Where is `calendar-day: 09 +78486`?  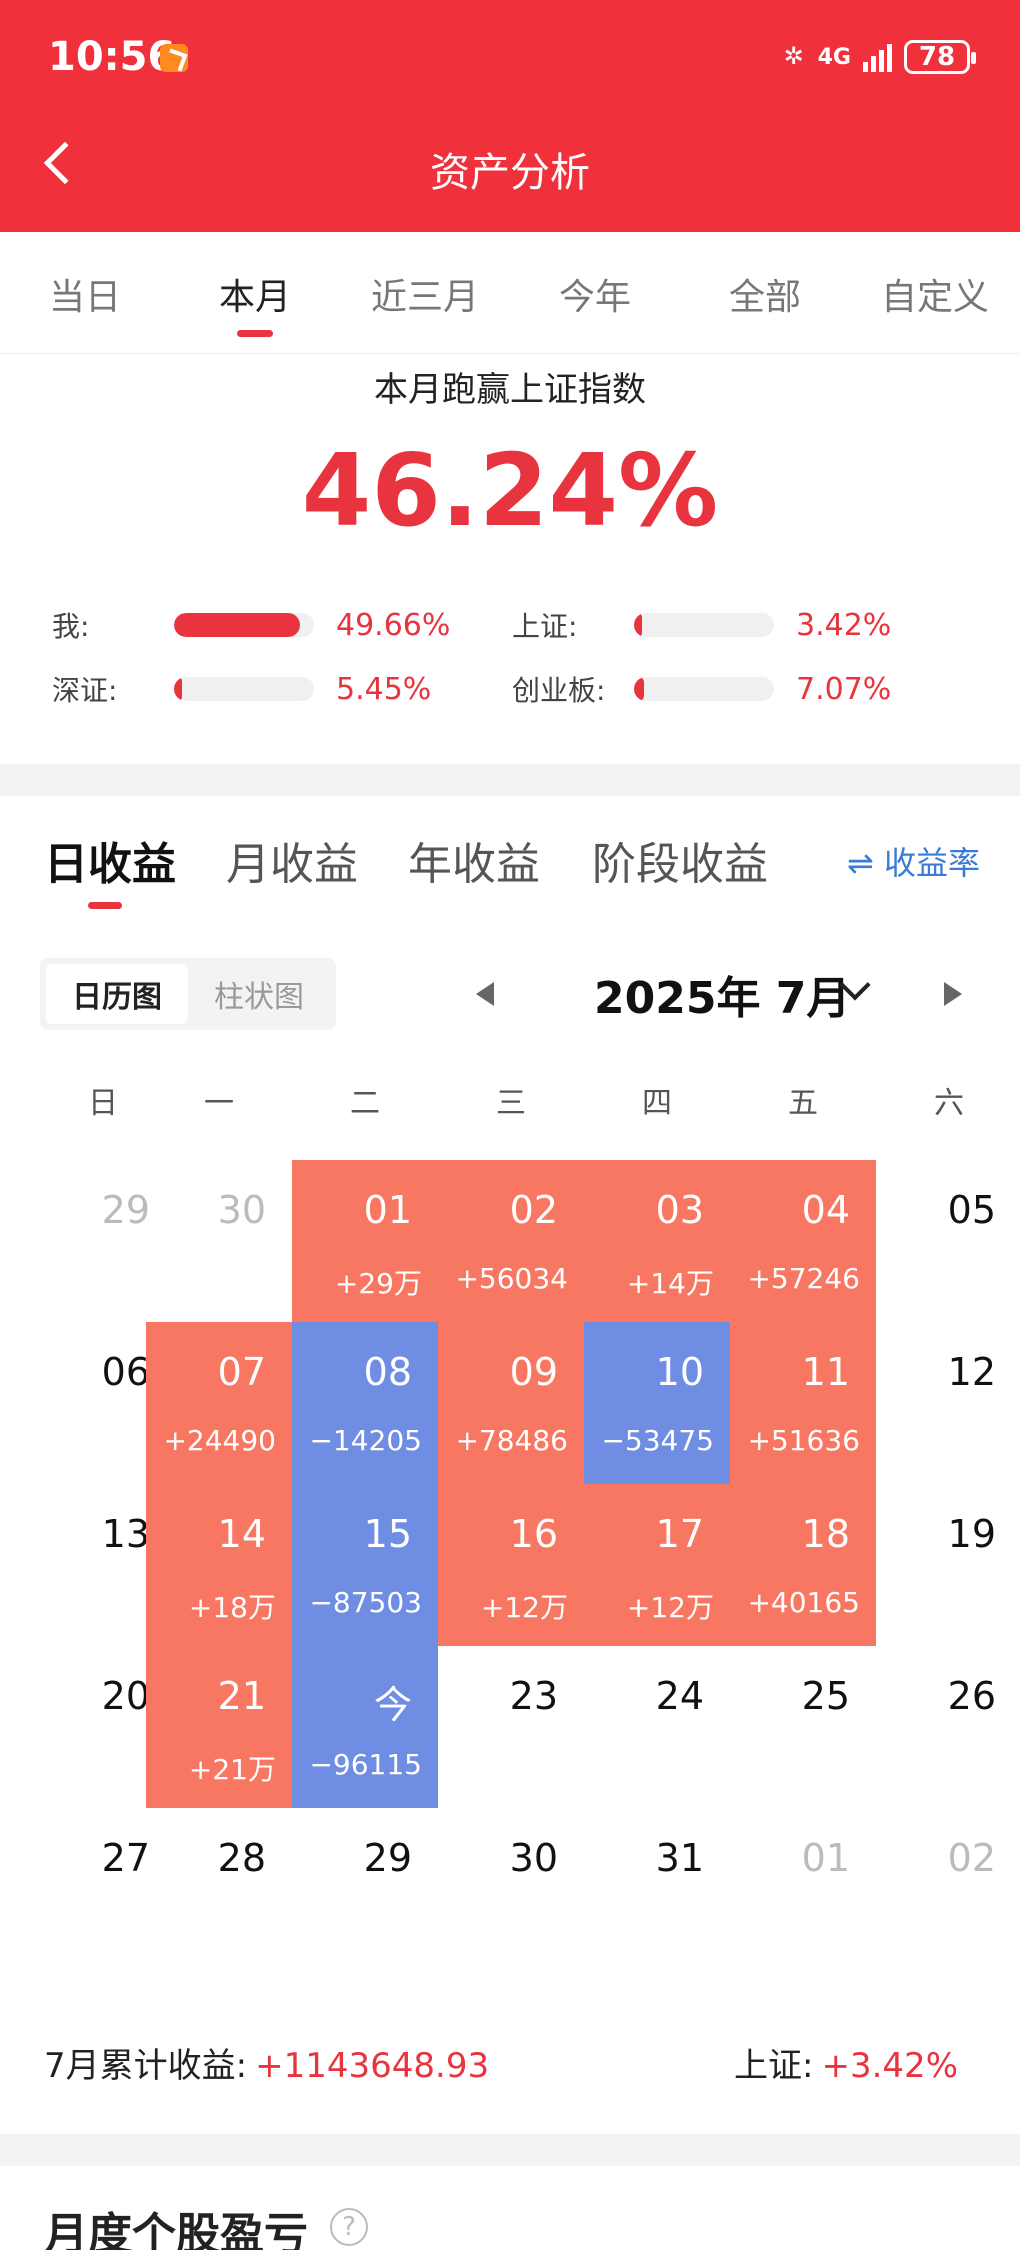
calendar-day: 09 +78486 is located at coordinates (511, 1403).